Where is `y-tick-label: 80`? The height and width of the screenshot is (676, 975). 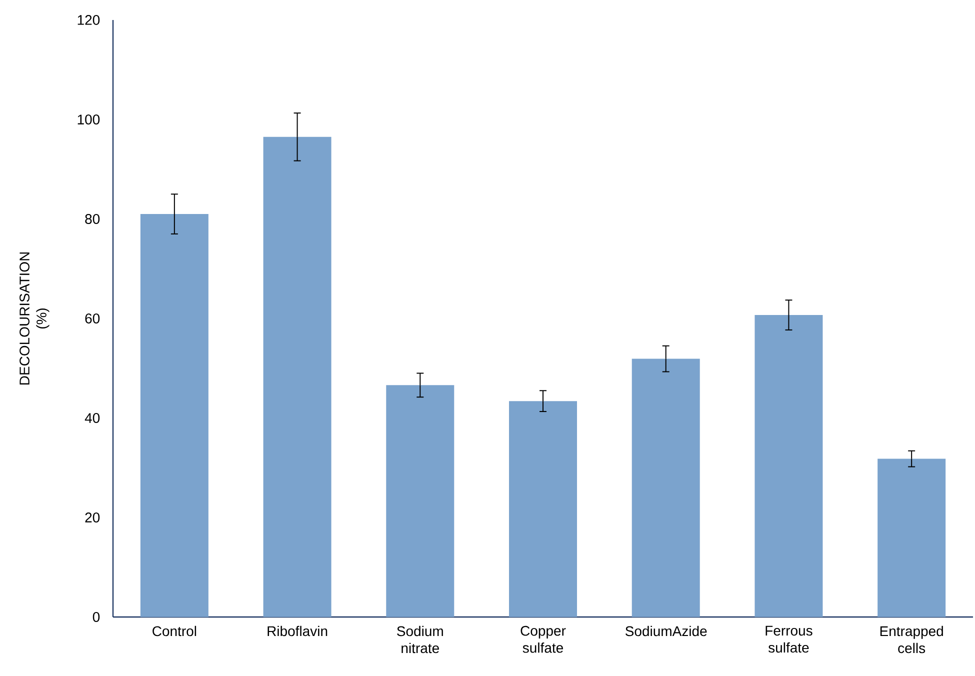 y-tick-label: 80 is located at coordinates (92, 219).